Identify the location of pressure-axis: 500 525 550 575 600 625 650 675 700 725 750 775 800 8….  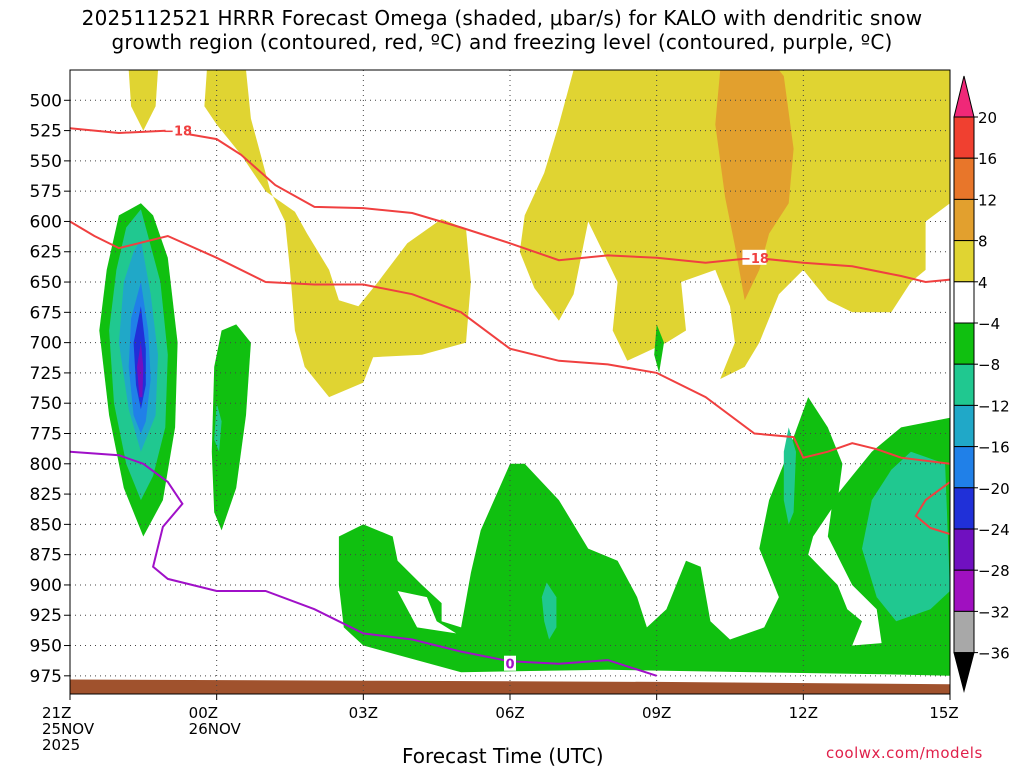
(50, 389).